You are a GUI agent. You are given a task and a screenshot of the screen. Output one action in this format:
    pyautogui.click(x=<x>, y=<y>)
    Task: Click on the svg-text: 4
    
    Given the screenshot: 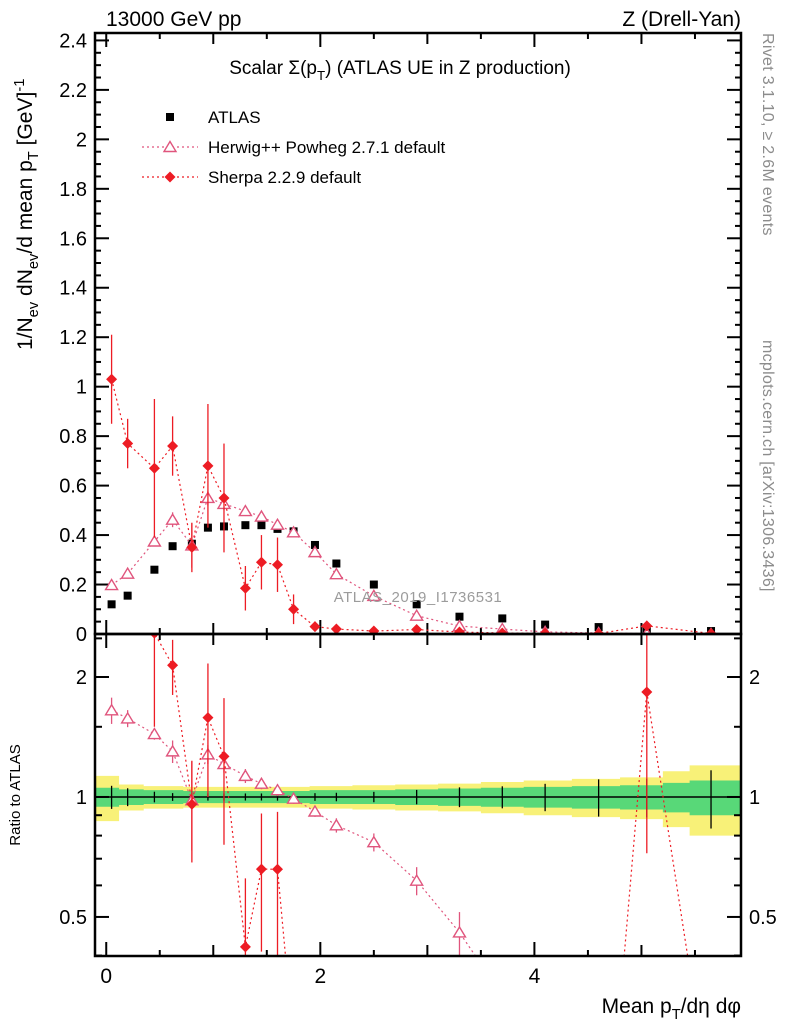 What is the action you would take?
    pyautogui.click(x=535, y=976)
    